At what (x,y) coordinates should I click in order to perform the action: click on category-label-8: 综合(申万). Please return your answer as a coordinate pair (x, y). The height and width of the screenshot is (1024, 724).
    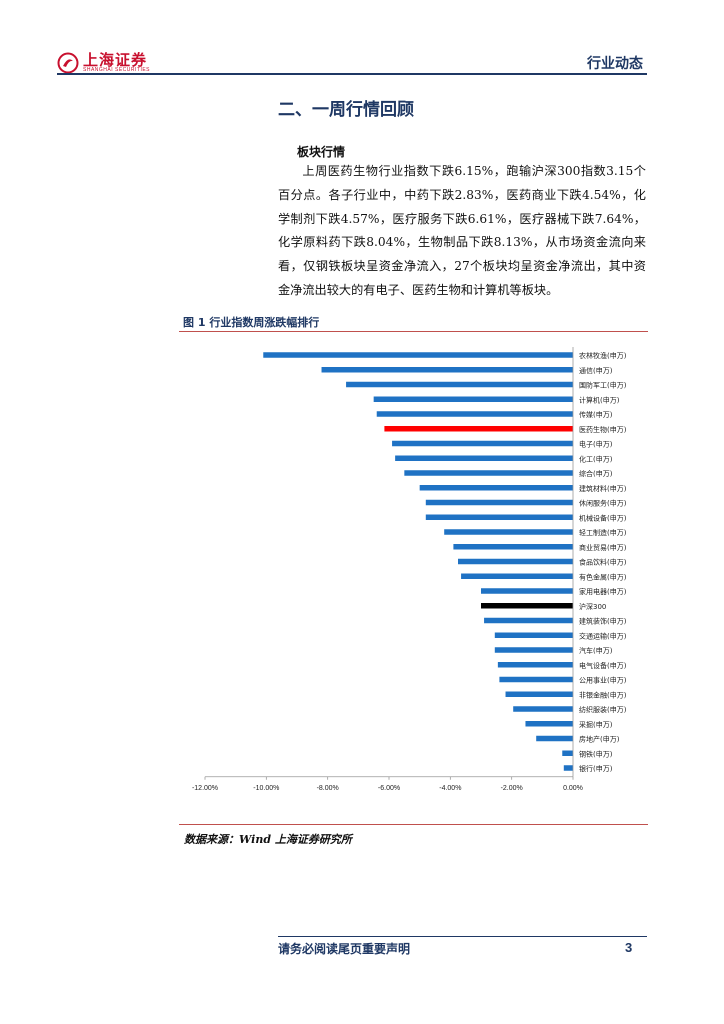
    Looking at the image, I should click on (596, 473).